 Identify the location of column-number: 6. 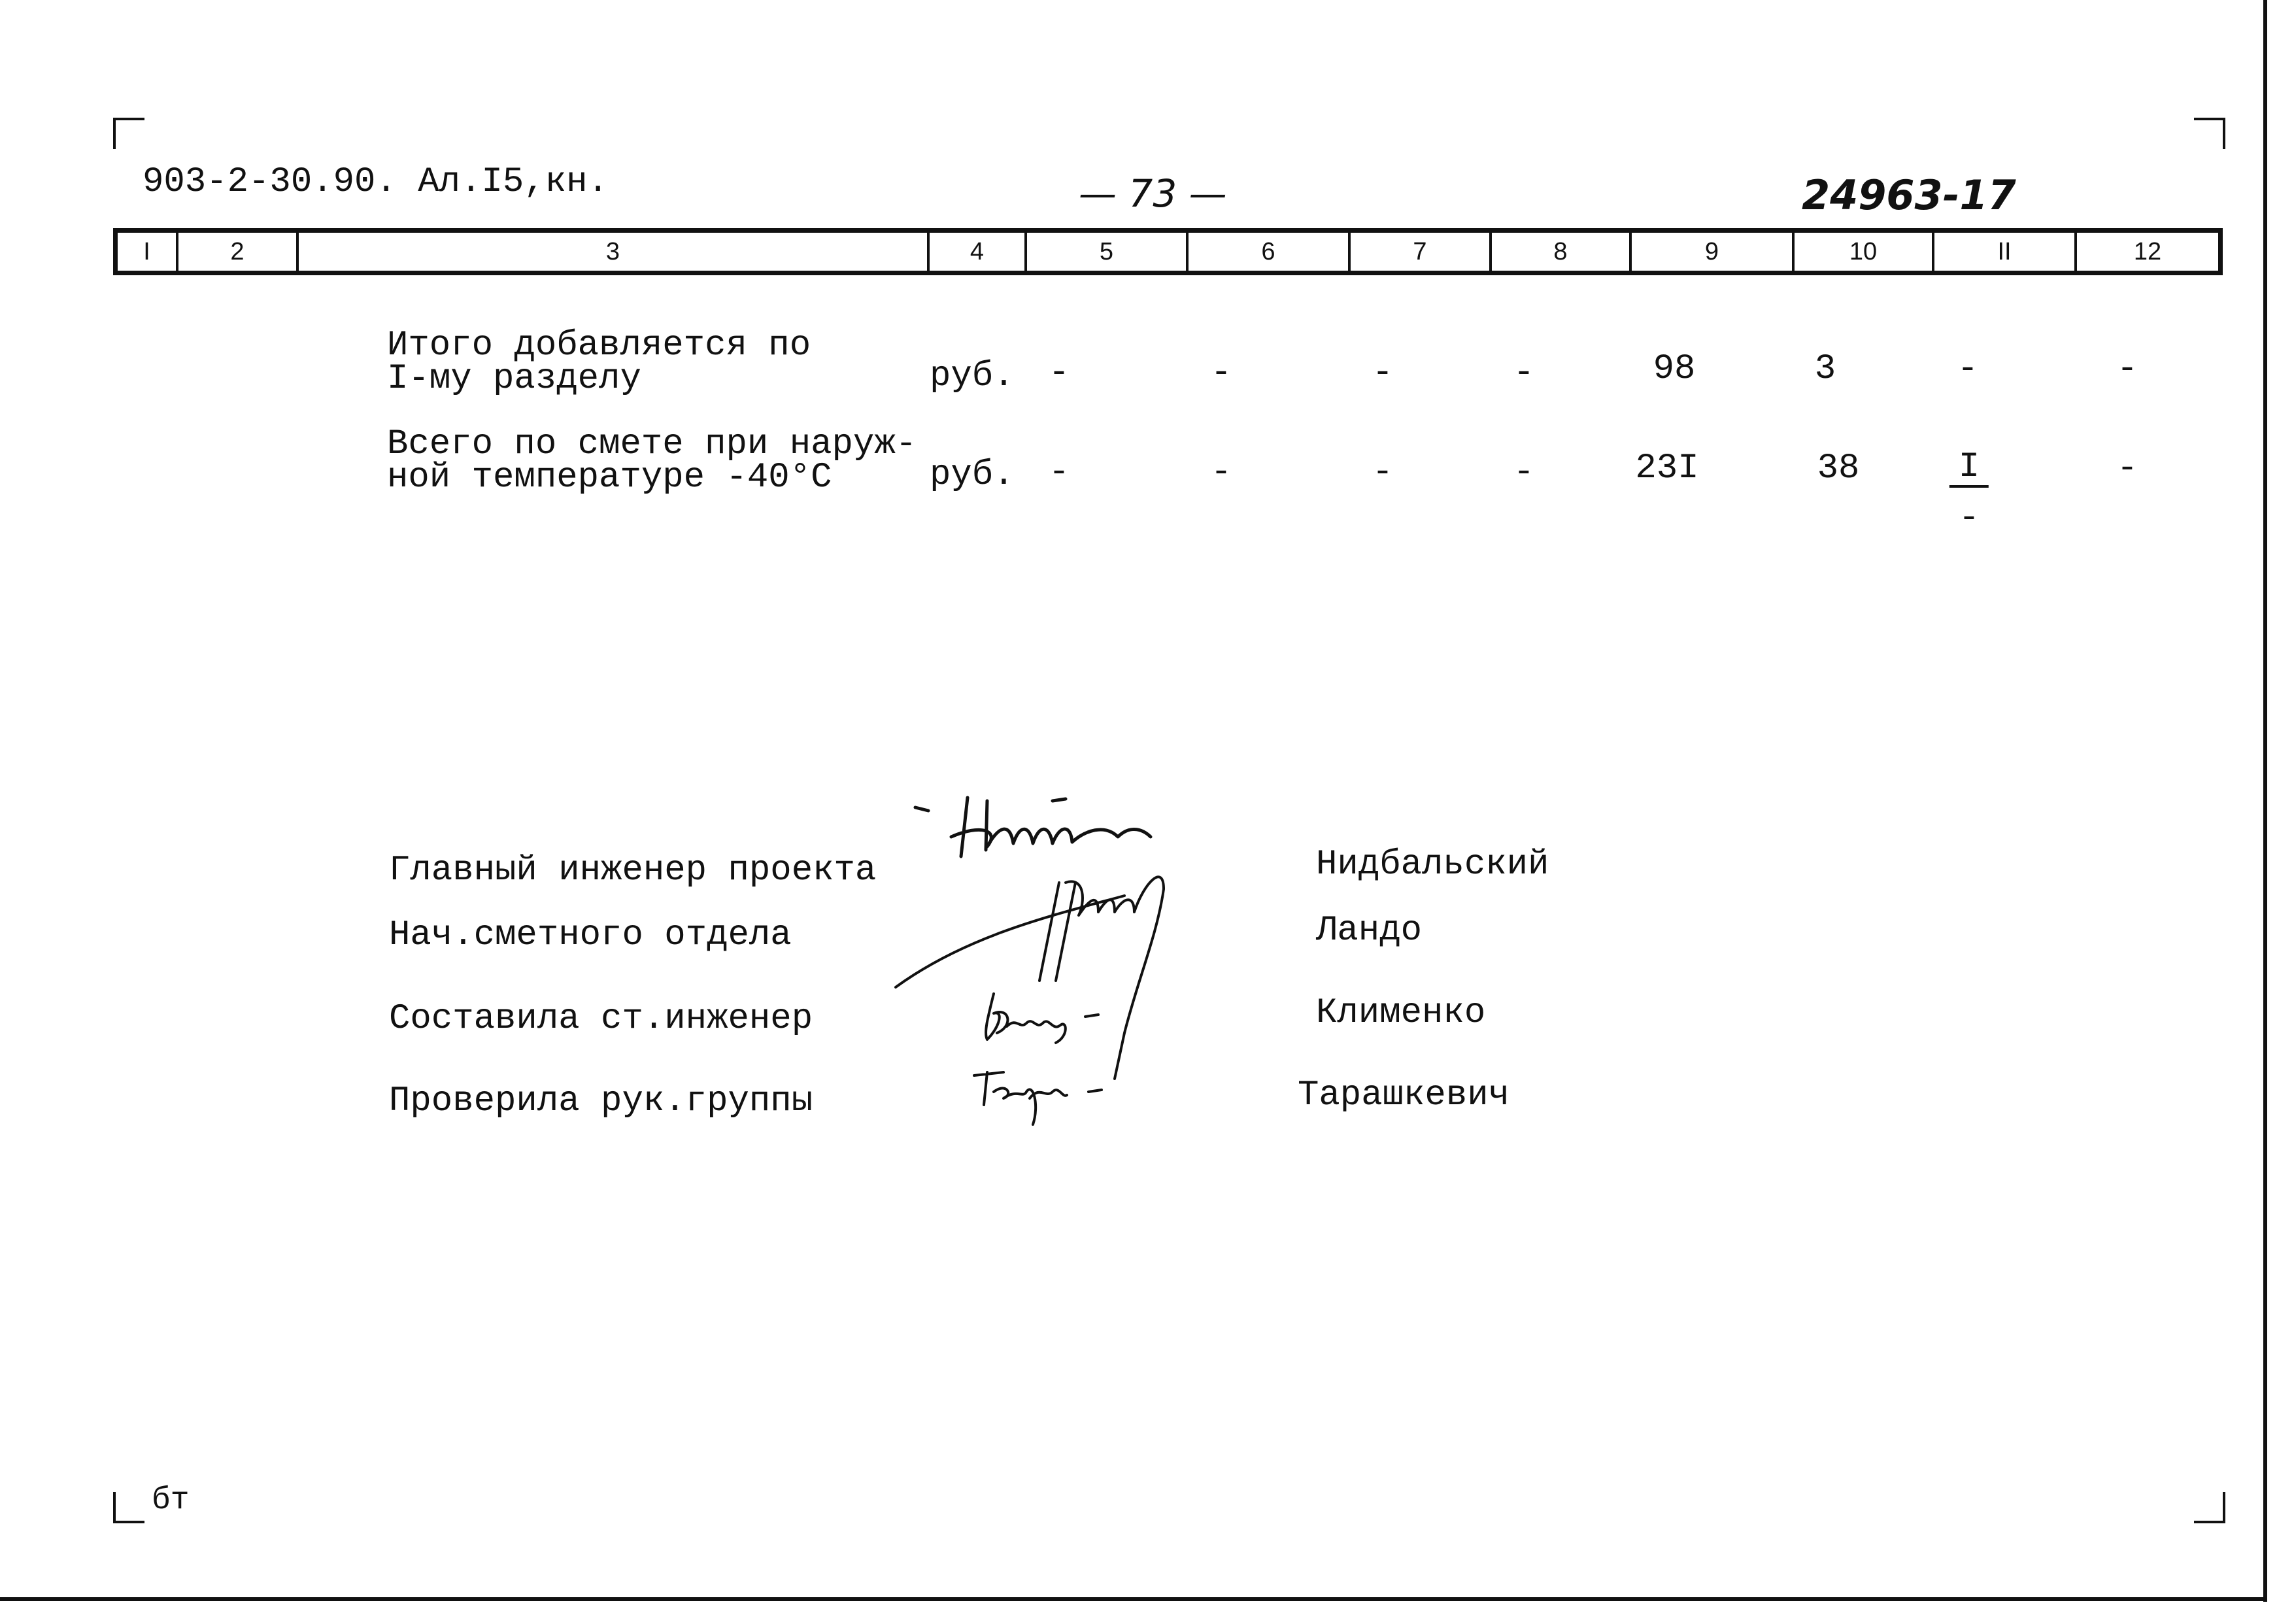
(1270, 252).